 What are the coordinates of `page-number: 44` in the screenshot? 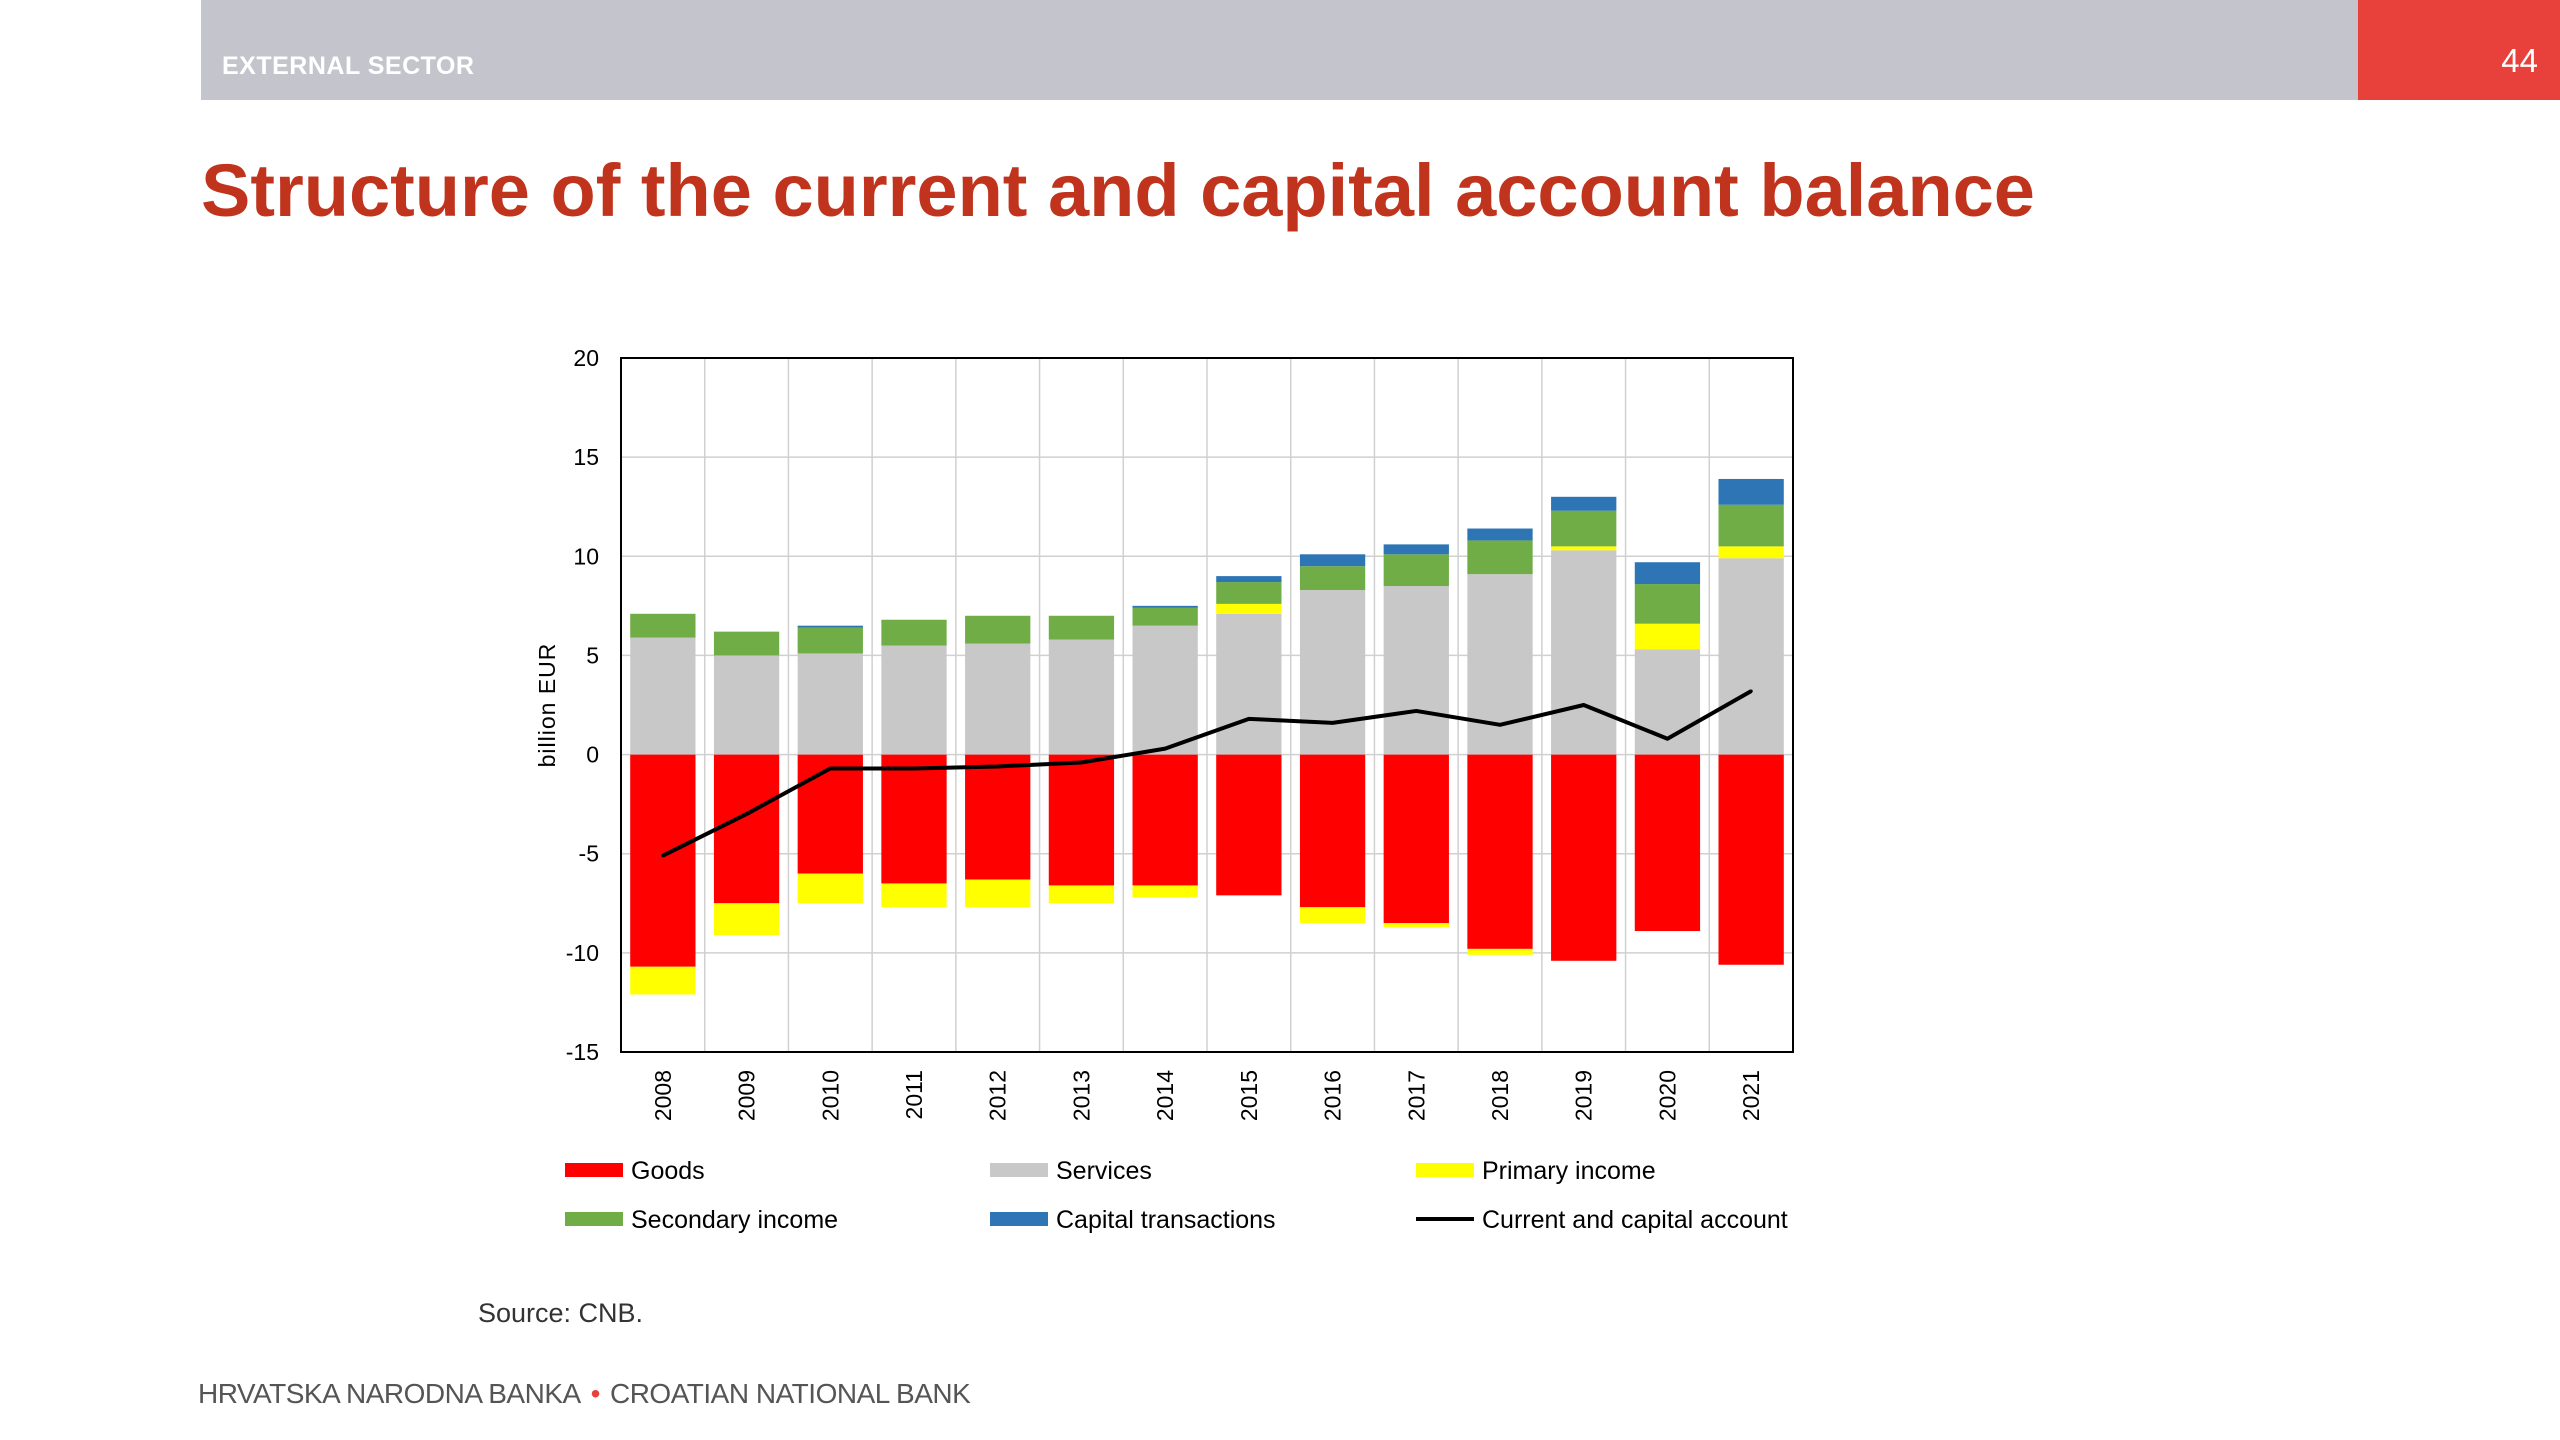 It's located at (2519, 60).